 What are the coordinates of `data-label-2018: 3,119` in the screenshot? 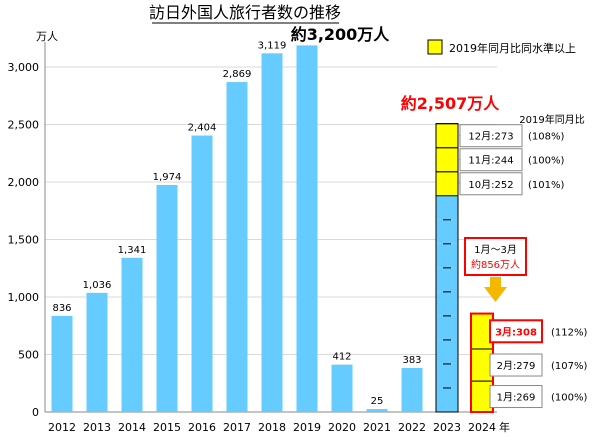 It's located at (272, 45).